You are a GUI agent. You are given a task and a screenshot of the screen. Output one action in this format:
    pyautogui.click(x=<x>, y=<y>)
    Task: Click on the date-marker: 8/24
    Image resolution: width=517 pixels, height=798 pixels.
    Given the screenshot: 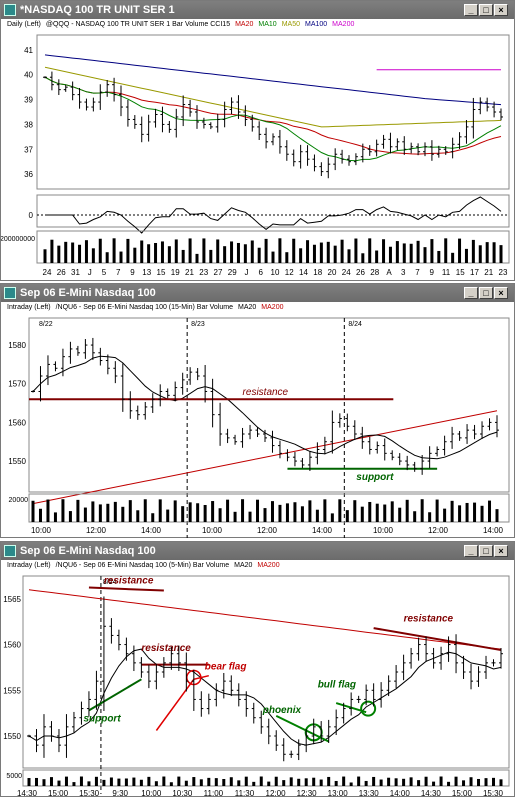 What is the action you would take?
    pyautogui.click(x=355, y=324)
    